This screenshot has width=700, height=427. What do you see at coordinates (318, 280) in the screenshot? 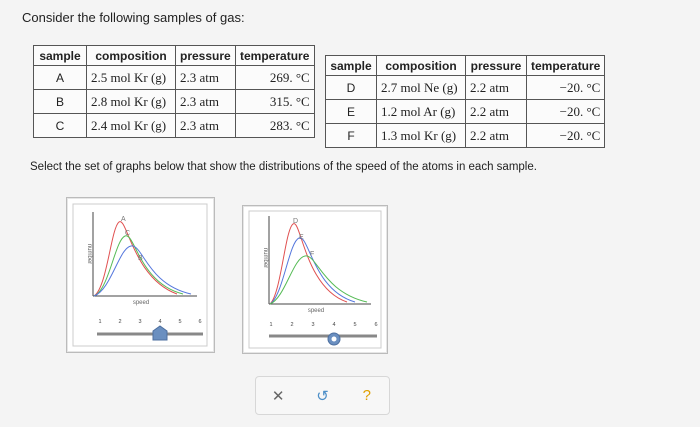
I see `curve-f` at bounding box center [318, 280].